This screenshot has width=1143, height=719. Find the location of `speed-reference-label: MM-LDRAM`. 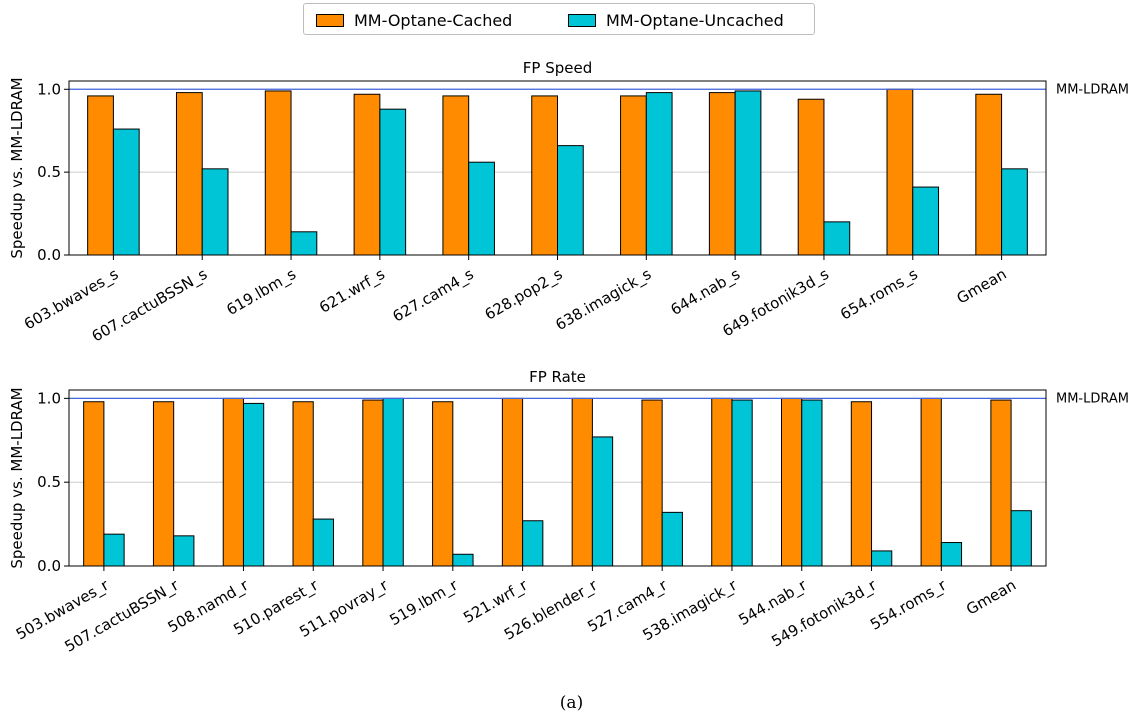

speed-reference-label: MM-LDRAM is located at coordinates (1092, 89).